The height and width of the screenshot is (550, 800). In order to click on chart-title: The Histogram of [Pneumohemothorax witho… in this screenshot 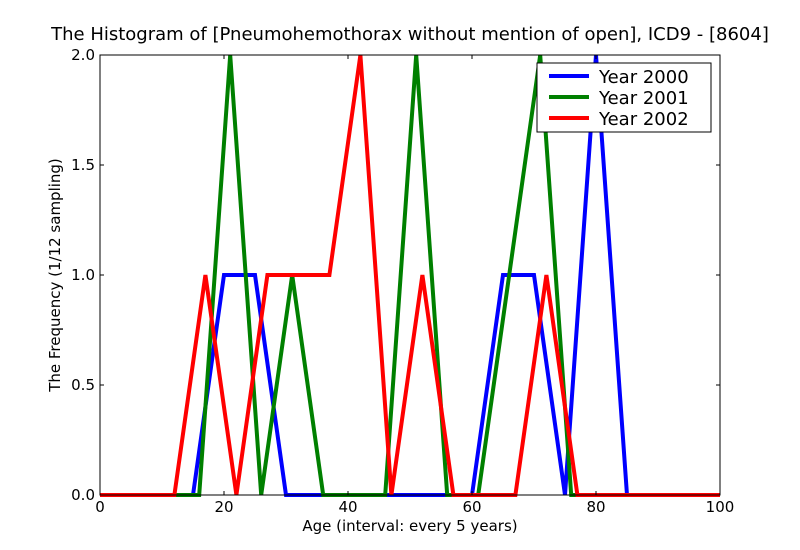, I will do `click(409, 34)`.